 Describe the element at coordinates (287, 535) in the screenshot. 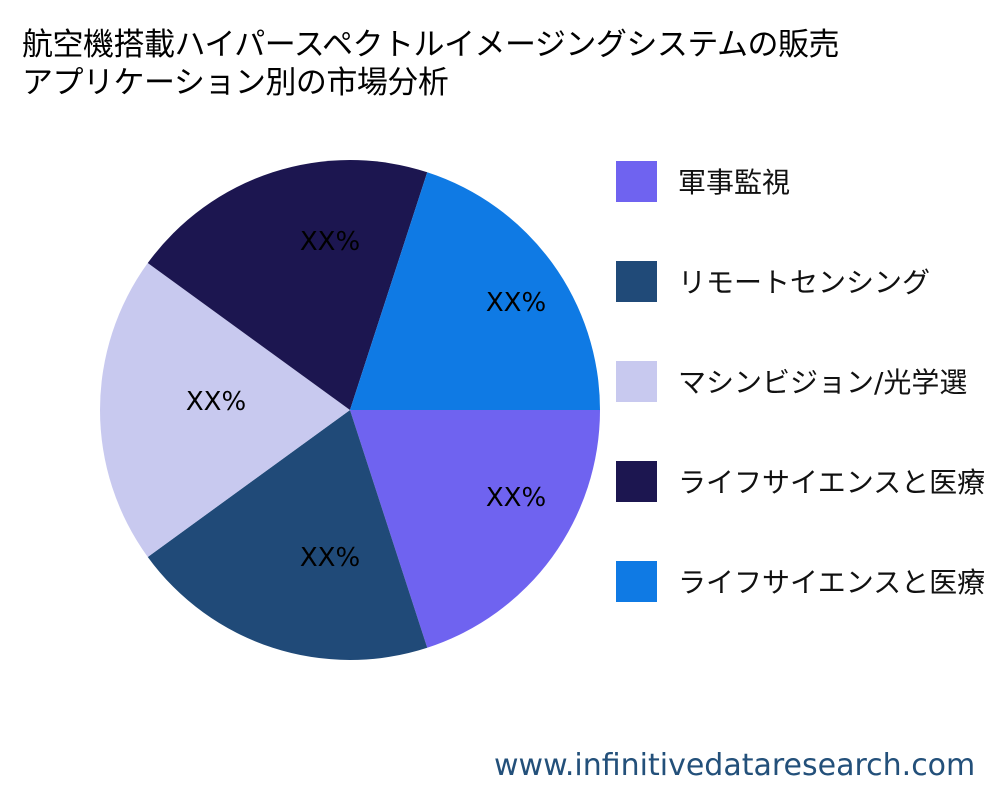

I see `pie-slice-remote-sensing` at that location.